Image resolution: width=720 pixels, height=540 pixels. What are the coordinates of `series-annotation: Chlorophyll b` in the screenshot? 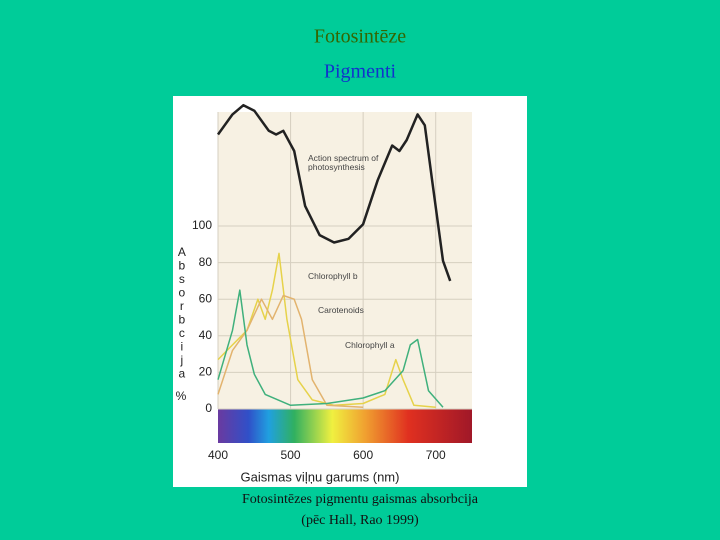 It's located at (333, 276).